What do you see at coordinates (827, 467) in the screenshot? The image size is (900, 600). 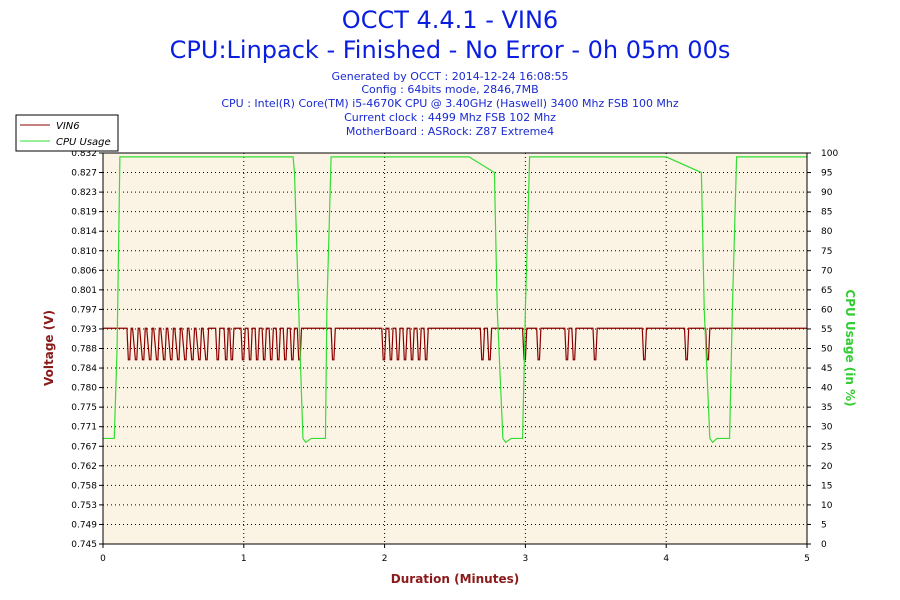 I see `y2-tick-label: 20` at bounding box center [827, 467].